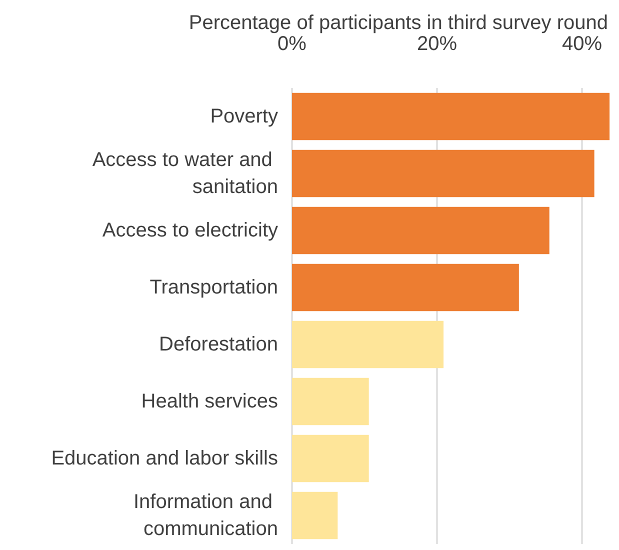 Image resolution: width=619 pixels, height=550 pixels. What do you see at coordinates (209, 401) in the screenshot?
I see `y-tick-label: Health services` at bounding box center [209, 401].